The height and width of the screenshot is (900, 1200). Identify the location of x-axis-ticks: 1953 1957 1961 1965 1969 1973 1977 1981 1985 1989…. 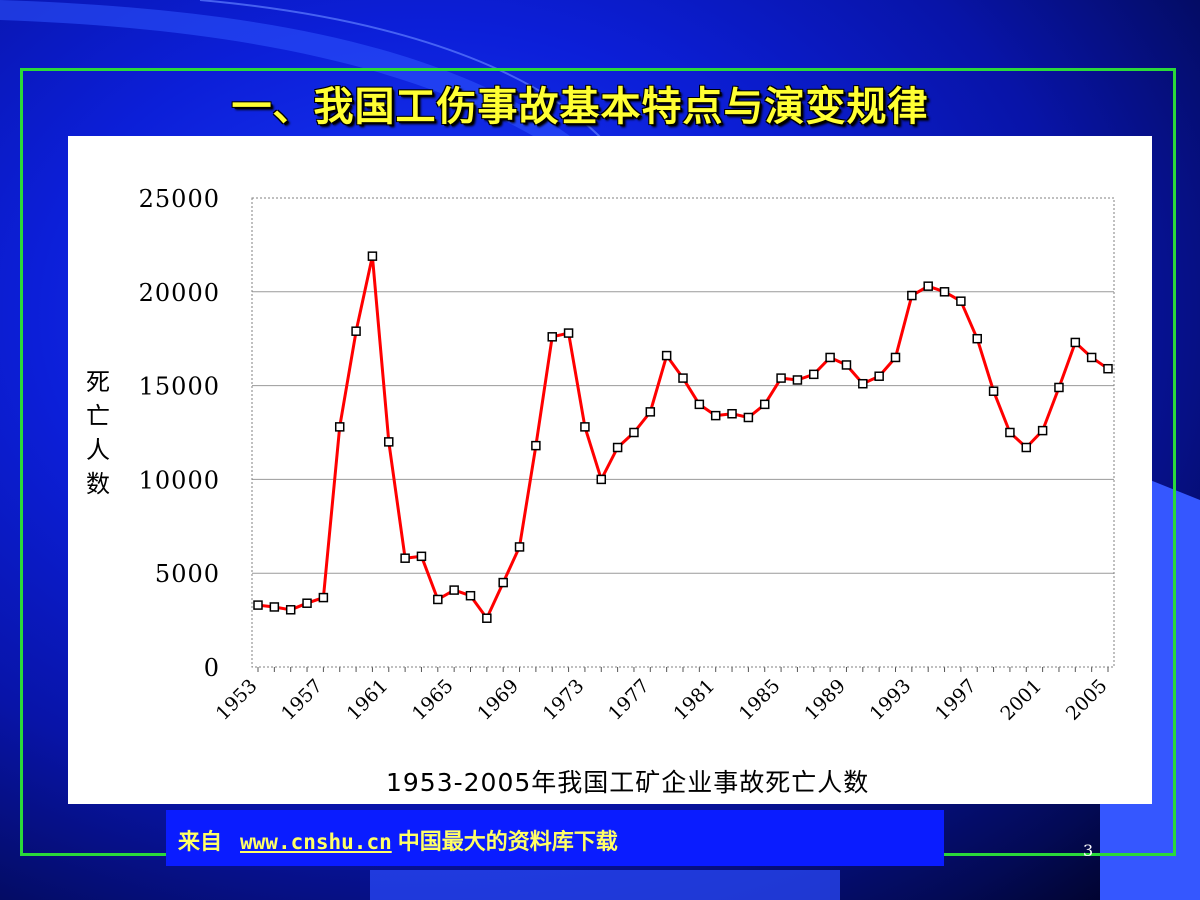
(662, 700).